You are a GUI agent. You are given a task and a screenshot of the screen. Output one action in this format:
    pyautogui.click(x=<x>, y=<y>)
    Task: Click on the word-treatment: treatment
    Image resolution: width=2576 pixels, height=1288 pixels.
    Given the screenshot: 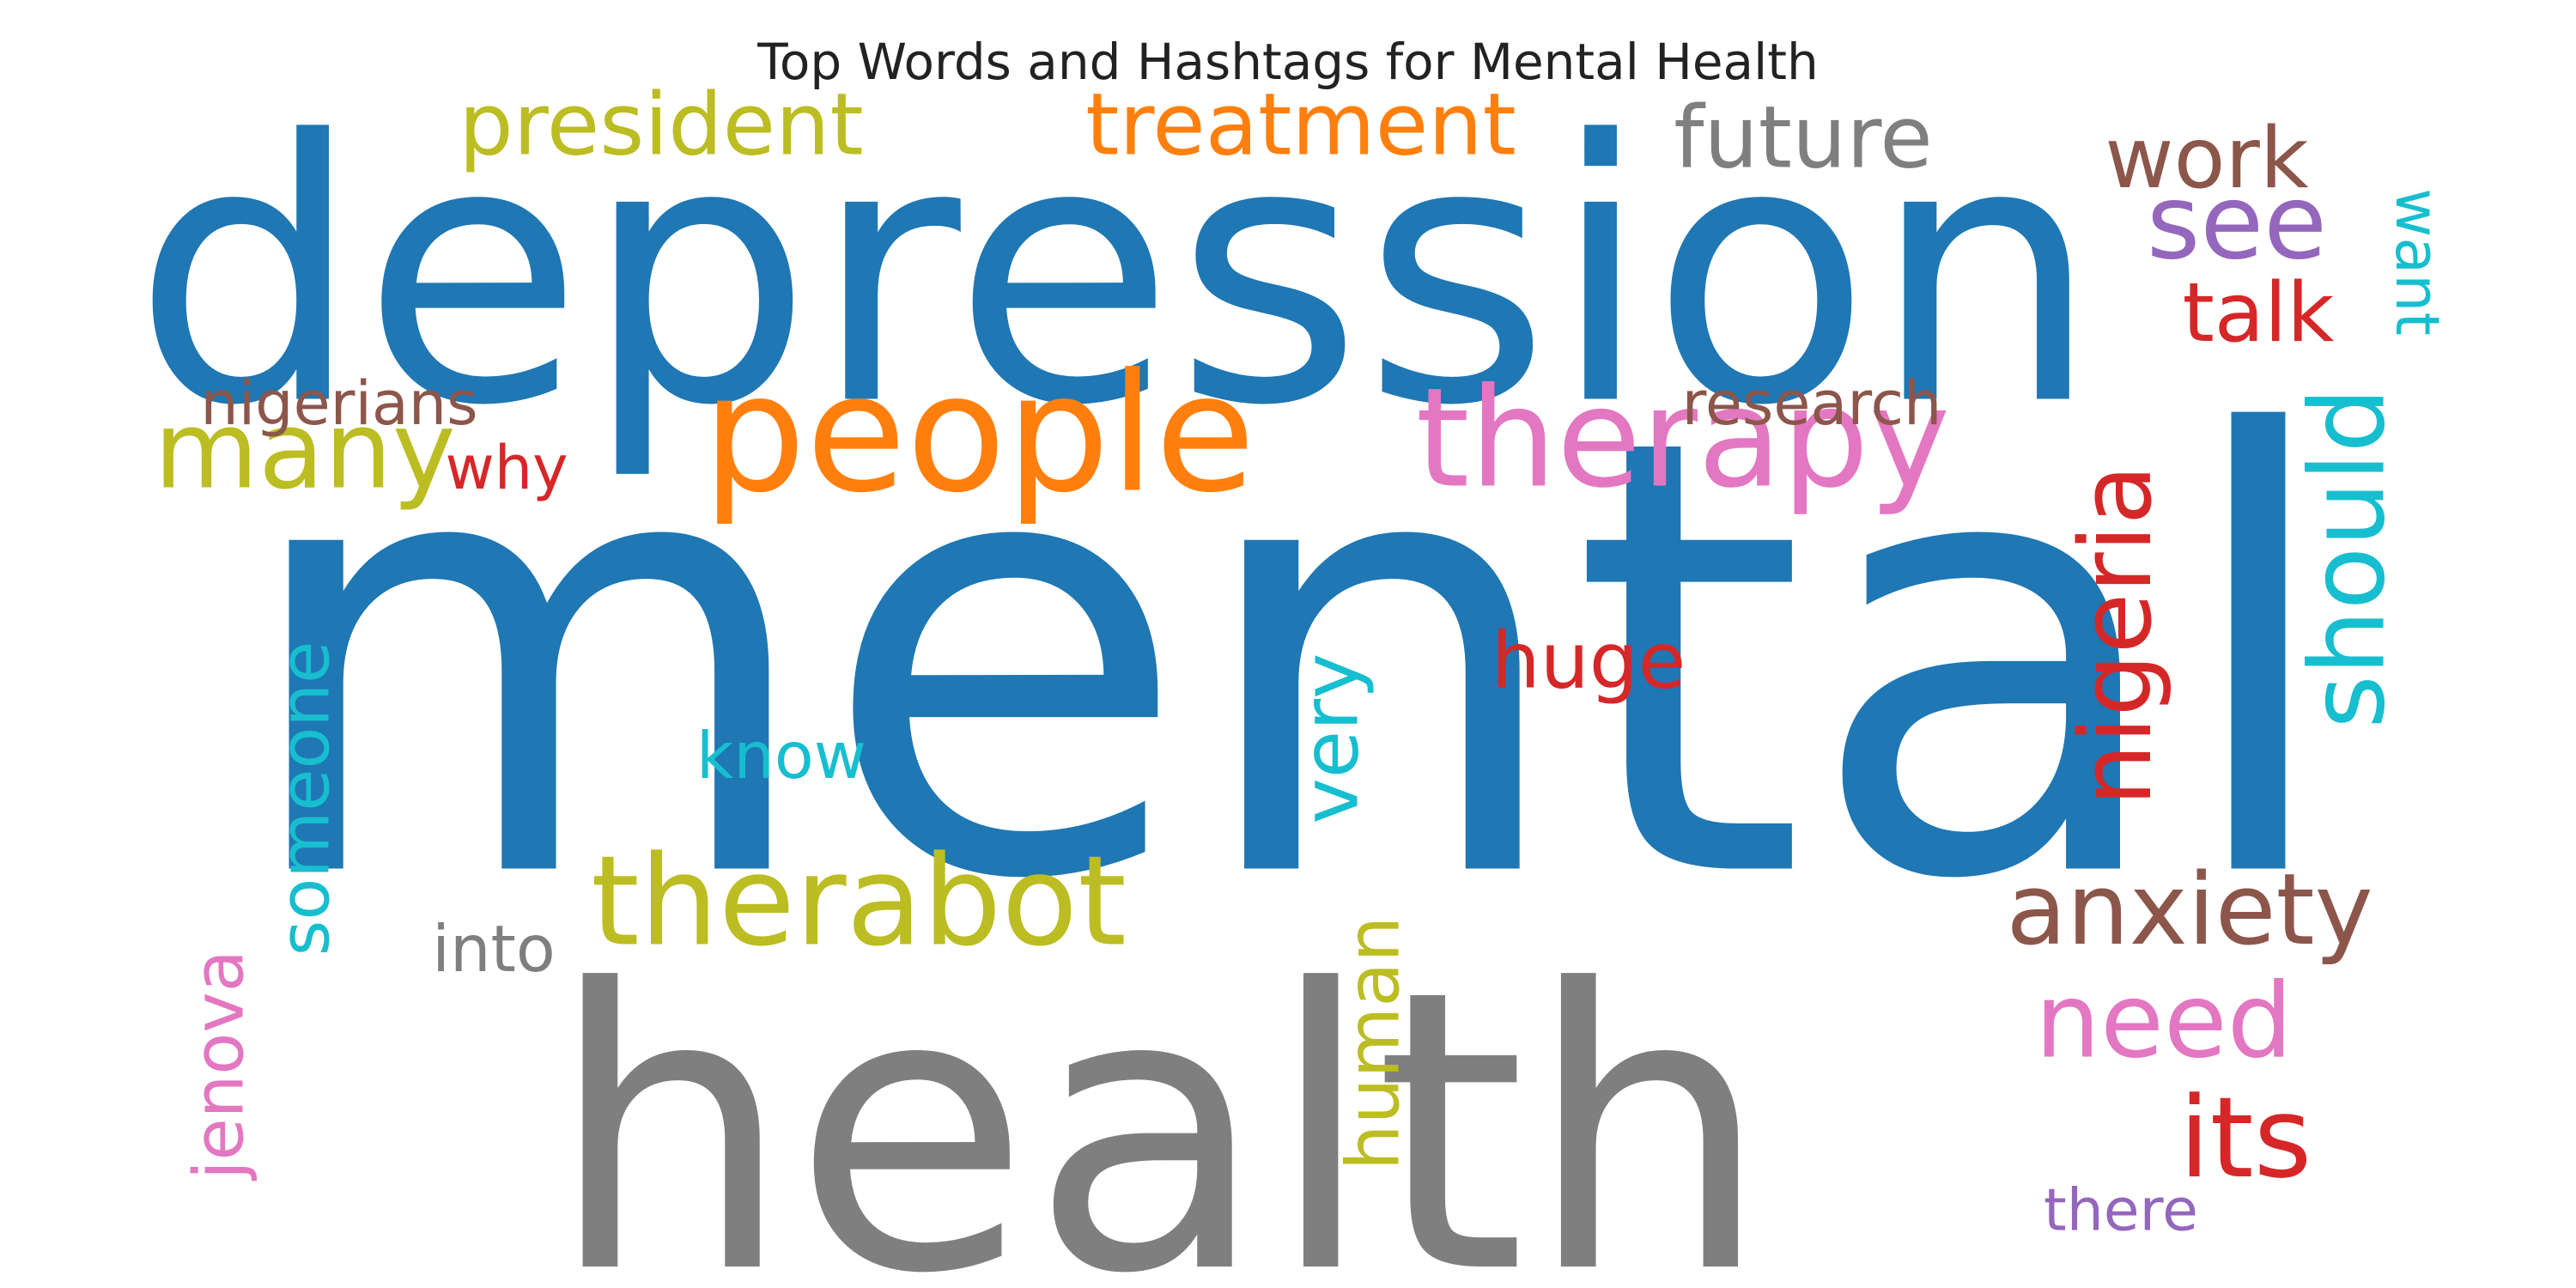 What is the action you would take?
    pyautogui.click(x=1301, y=125)
    